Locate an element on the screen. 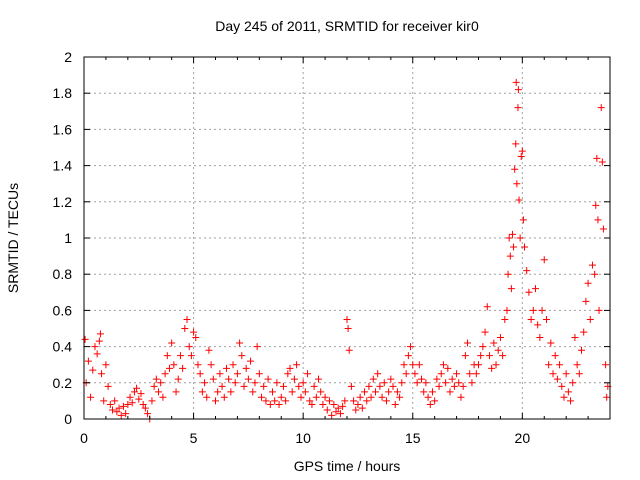 The image size is (640, 480). x-tick-label: 15 is located at coordinates (413, 438).